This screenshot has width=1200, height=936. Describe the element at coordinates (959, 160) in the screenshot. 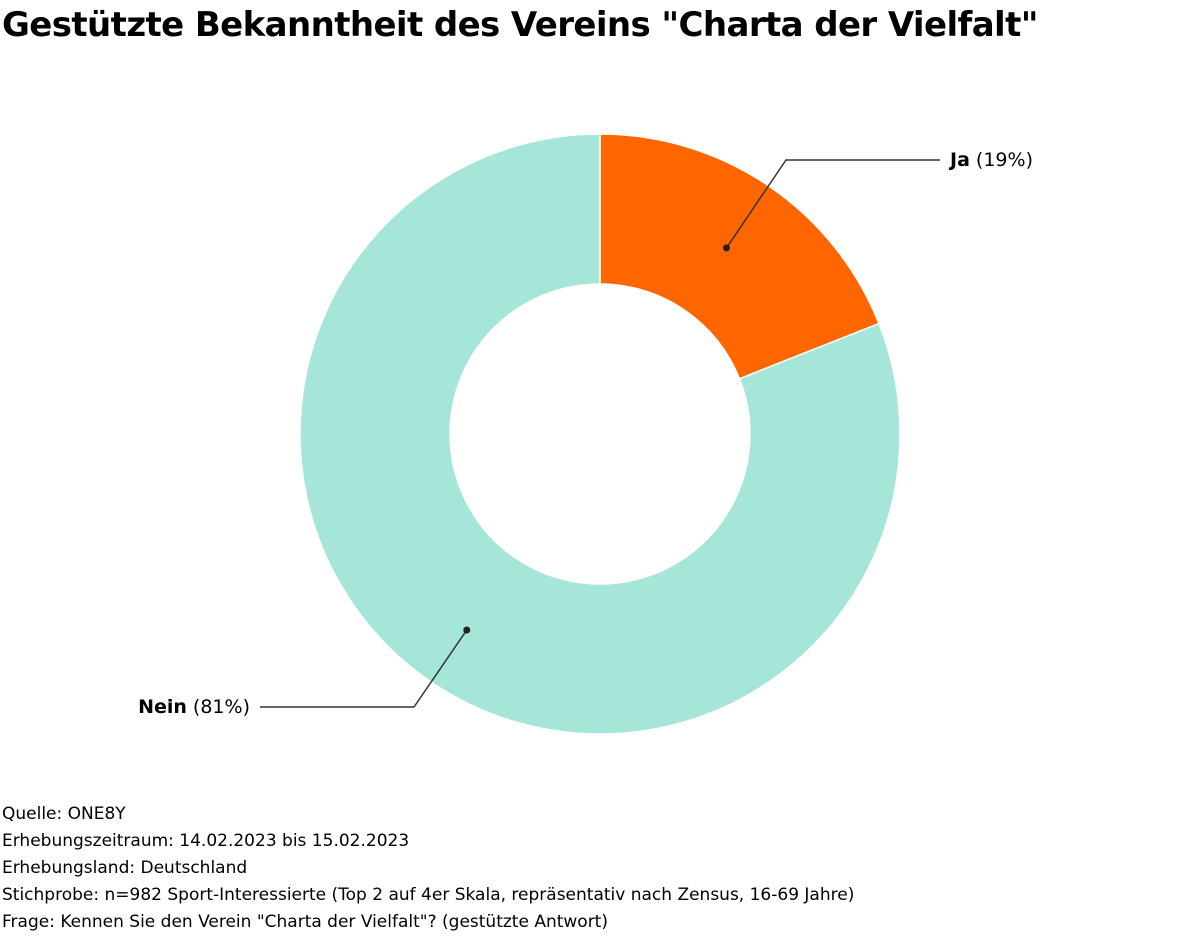

I see `slice-label-name: Ja` at that location.